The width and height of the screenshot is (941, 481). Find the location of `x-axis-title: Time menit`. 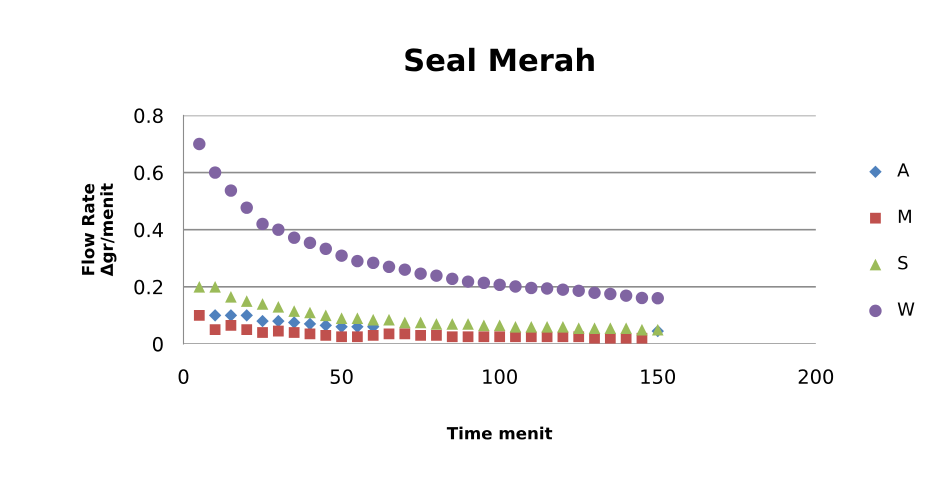

x-axis-title: Time menit is located at coordinates (499, 433).